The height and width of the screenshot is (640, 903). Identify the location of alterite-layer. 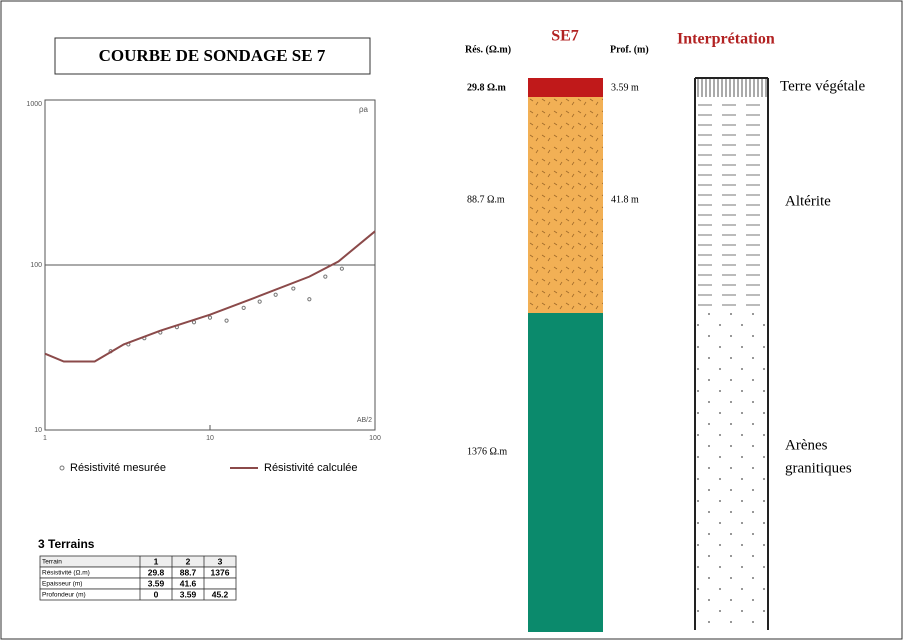
(731, 203).